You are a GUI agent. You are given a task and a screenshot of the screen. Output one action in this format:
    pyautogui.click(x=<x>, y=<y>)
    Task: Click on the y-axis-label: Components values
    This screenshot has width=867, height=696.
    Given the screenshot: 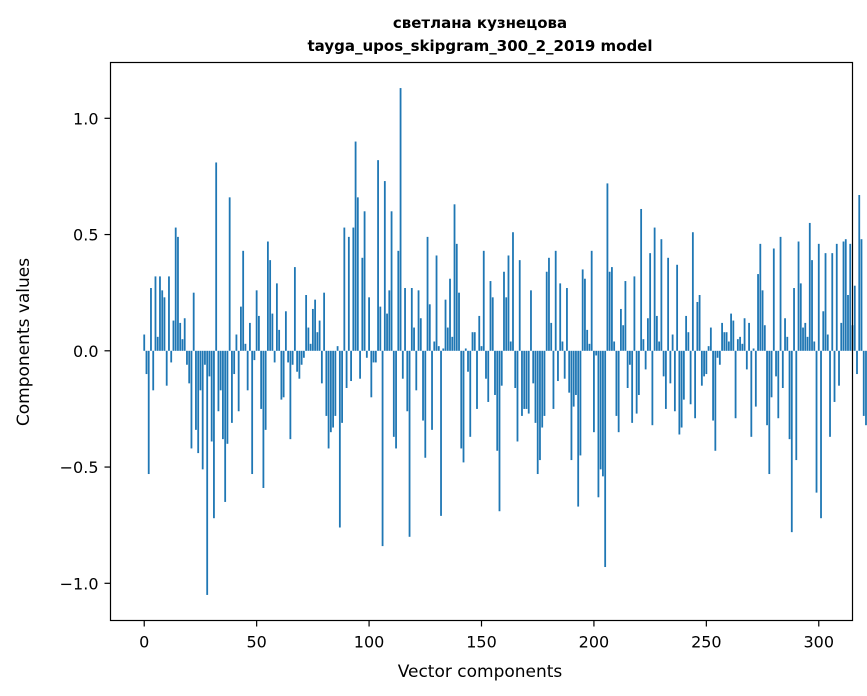 What is the action you would take?
    pyautogui.click(x=24, y=342)
    